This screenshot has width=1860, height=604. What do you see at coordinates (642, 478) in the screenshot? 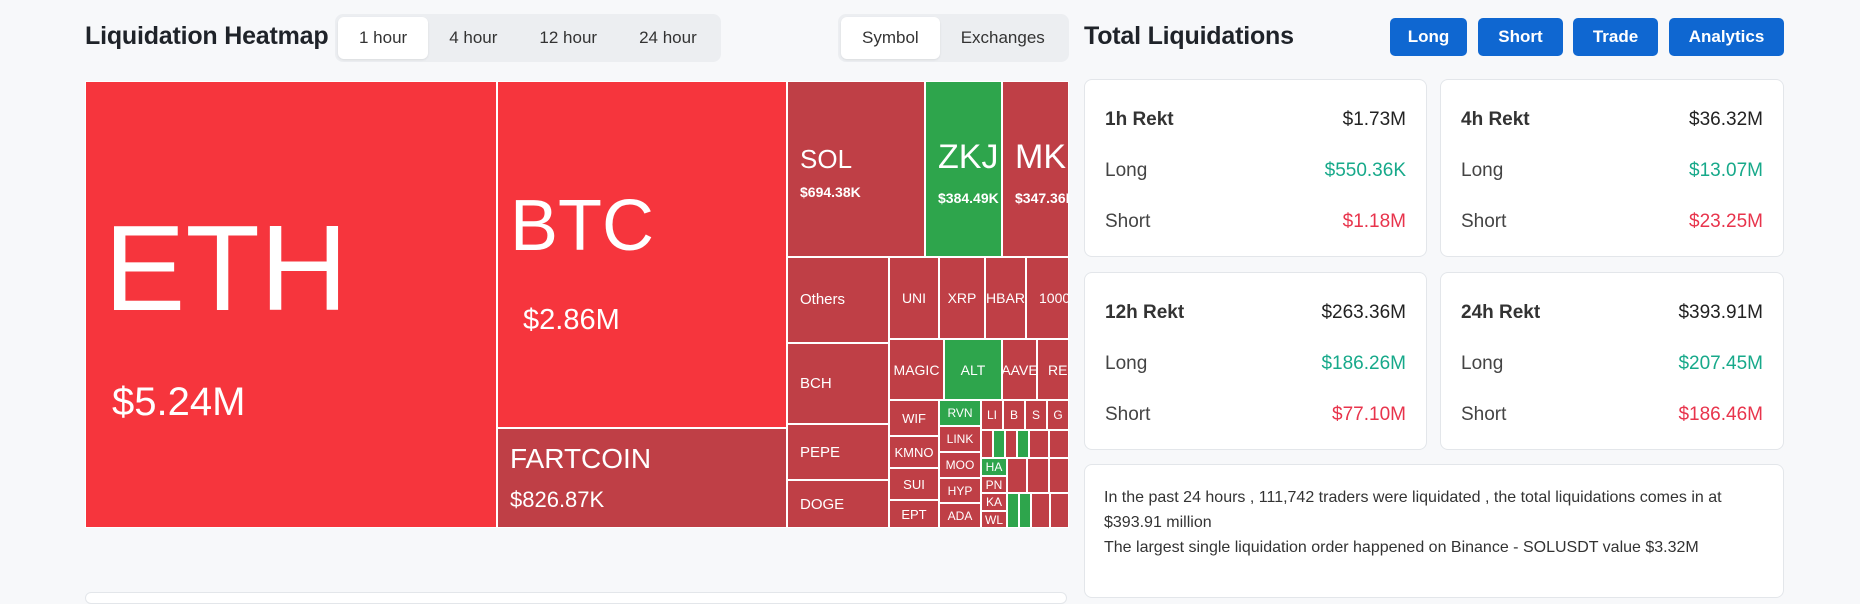
I see `tile-fartcoin: FARTCOIN $826.87K` at bounding box center [642, 478].